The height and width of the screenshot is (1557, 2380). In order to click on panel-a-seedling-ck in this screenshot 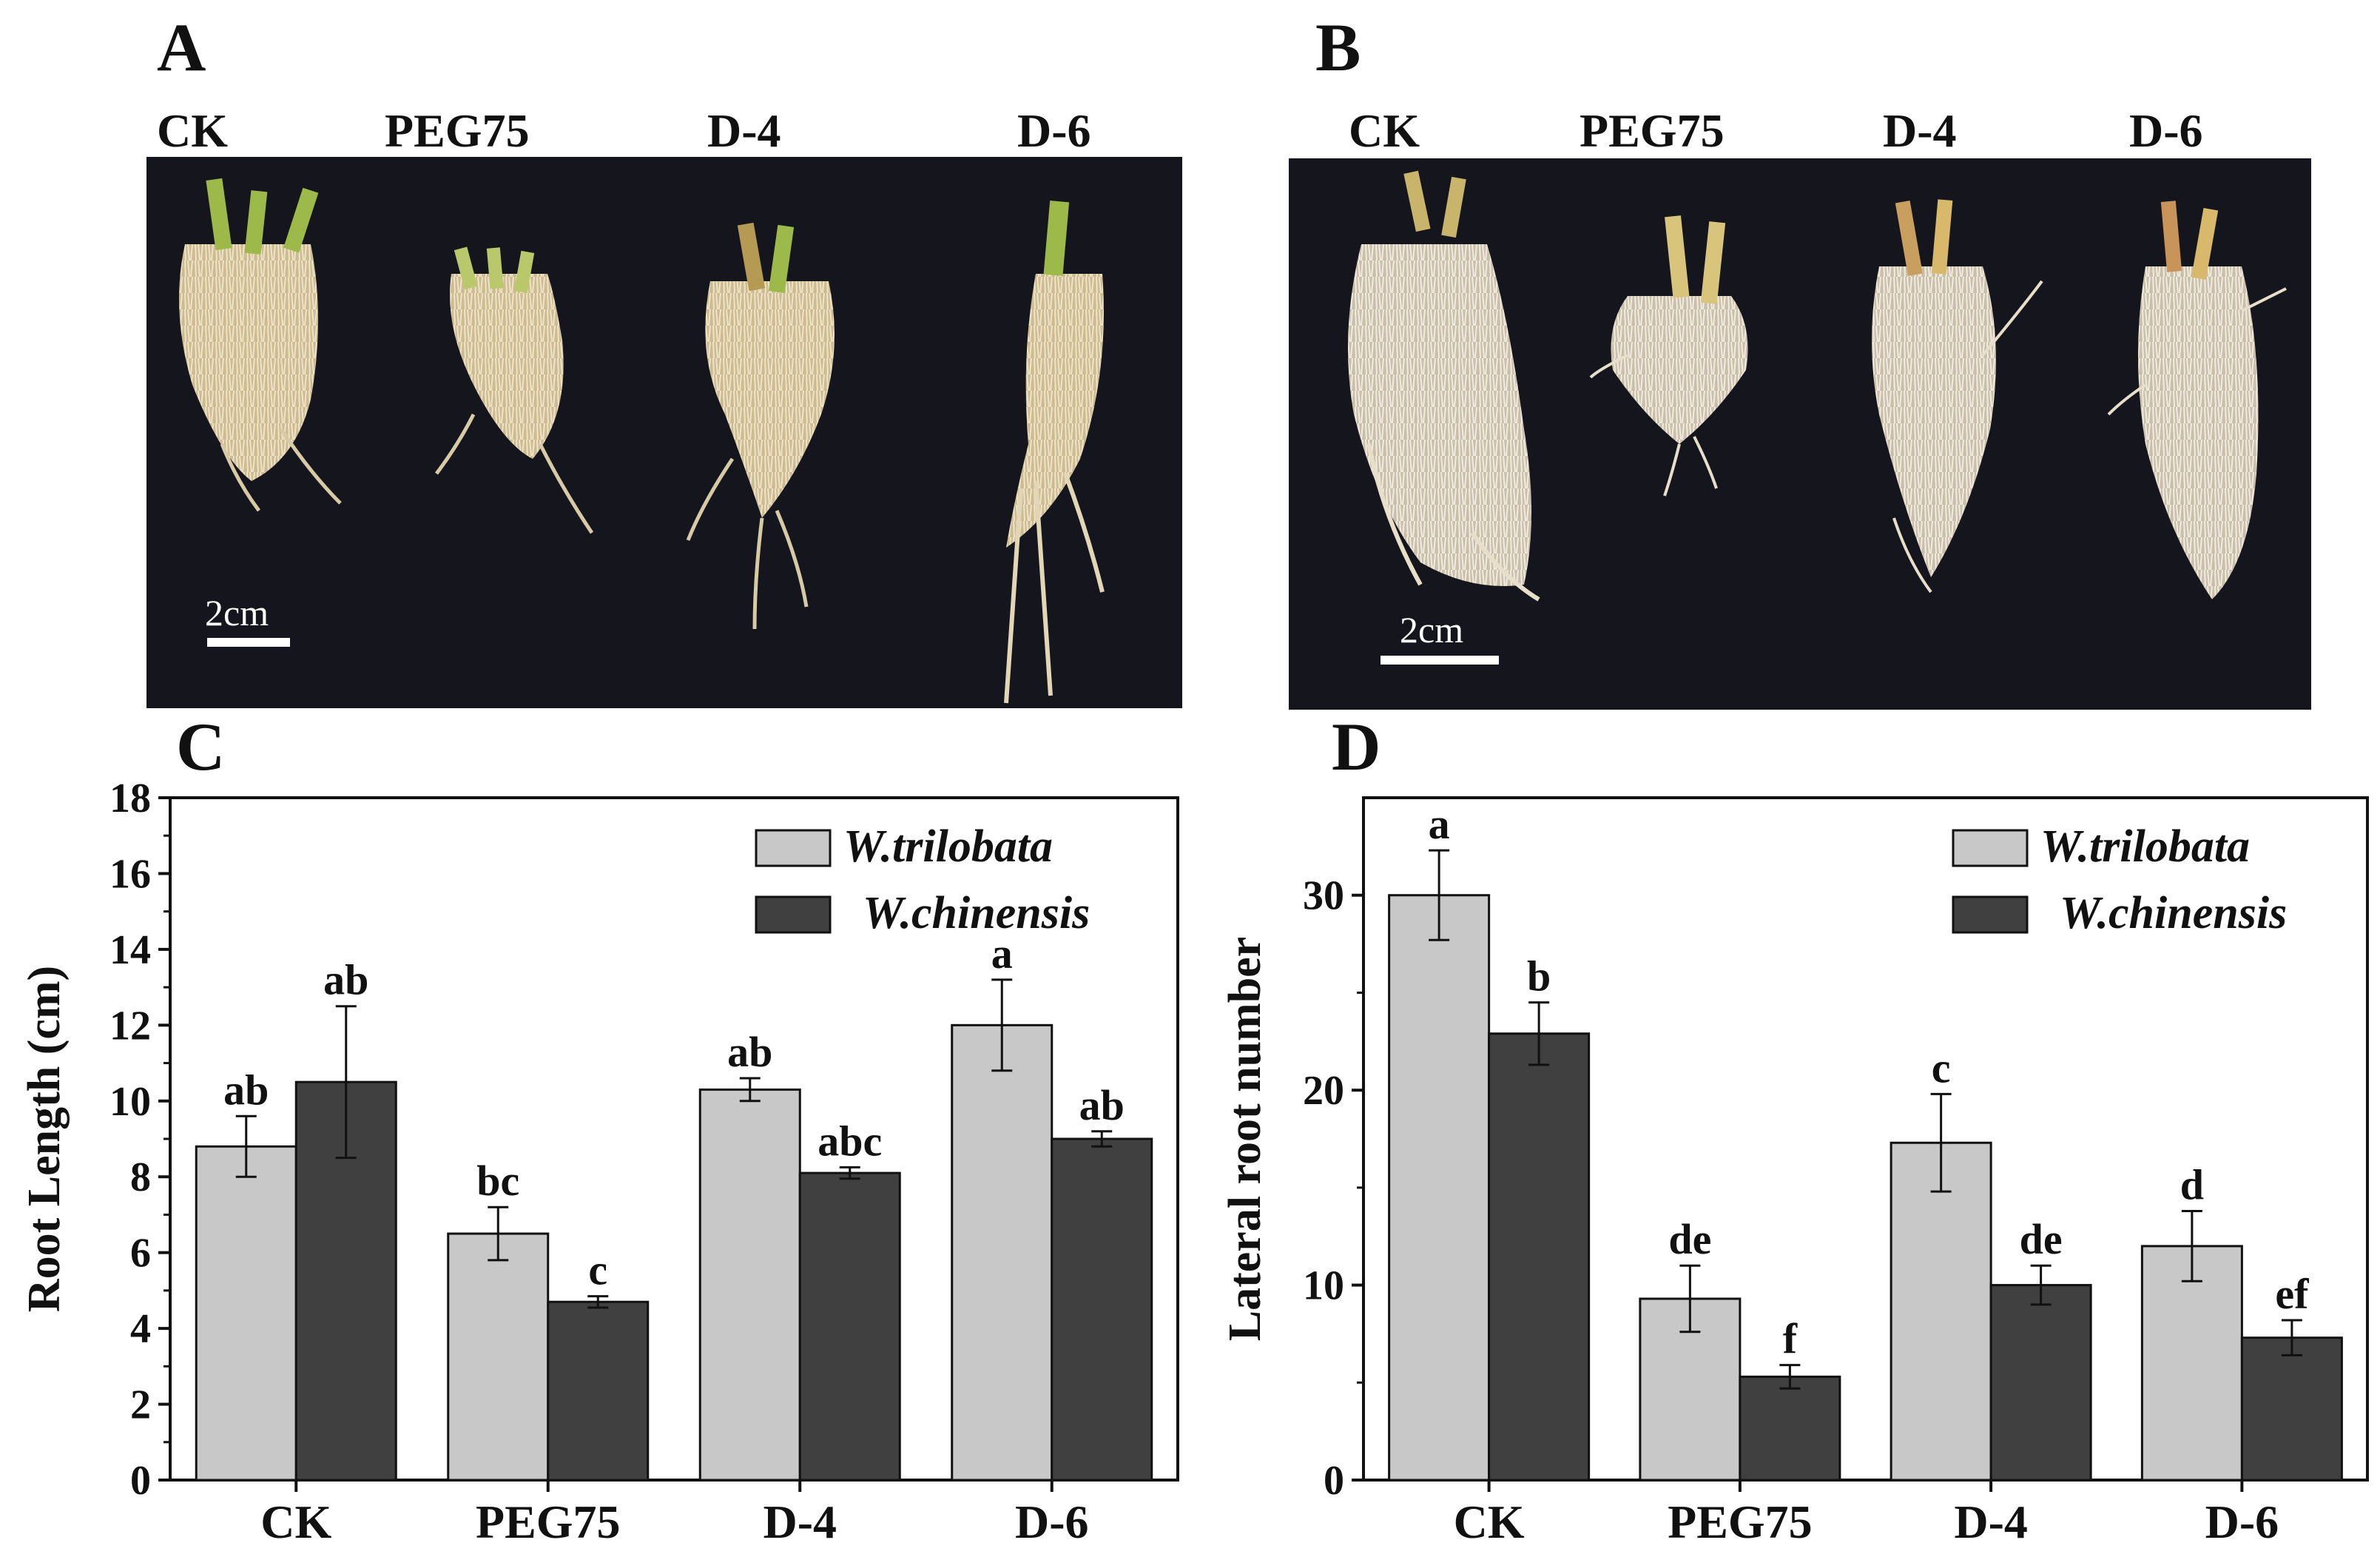, I will do `click(261, 345)`.